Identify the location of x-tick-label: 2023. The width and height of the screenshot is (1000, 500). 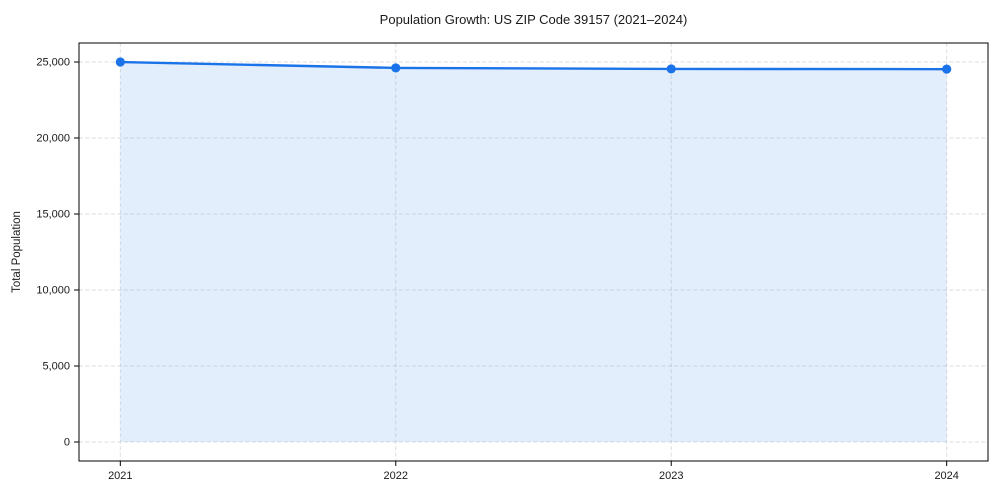
(671, 476).